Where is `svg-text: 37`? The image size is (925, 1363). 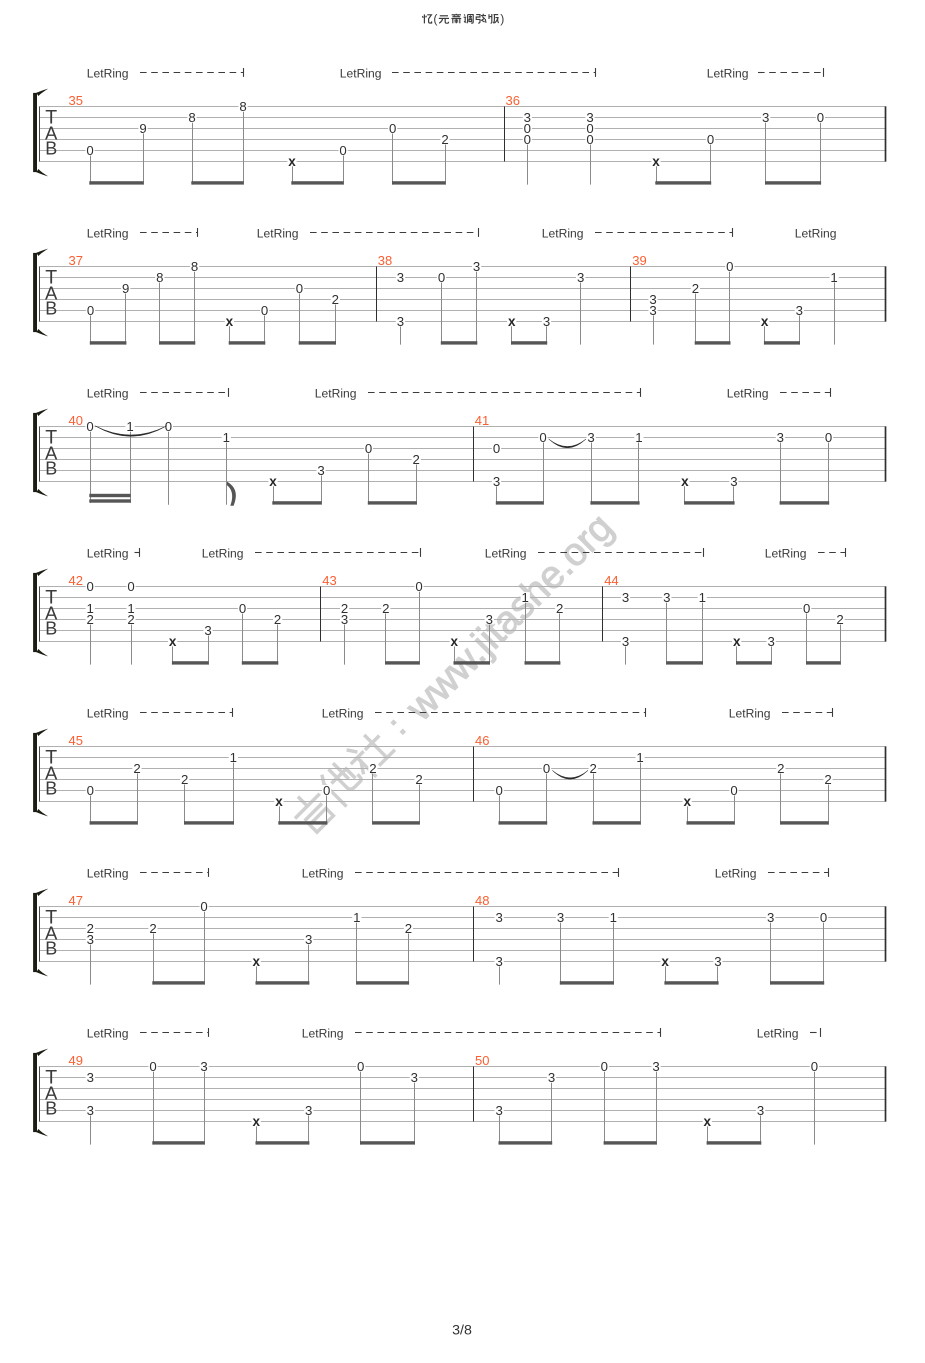 svg-text: 37 is located at coordinates (76, 260).